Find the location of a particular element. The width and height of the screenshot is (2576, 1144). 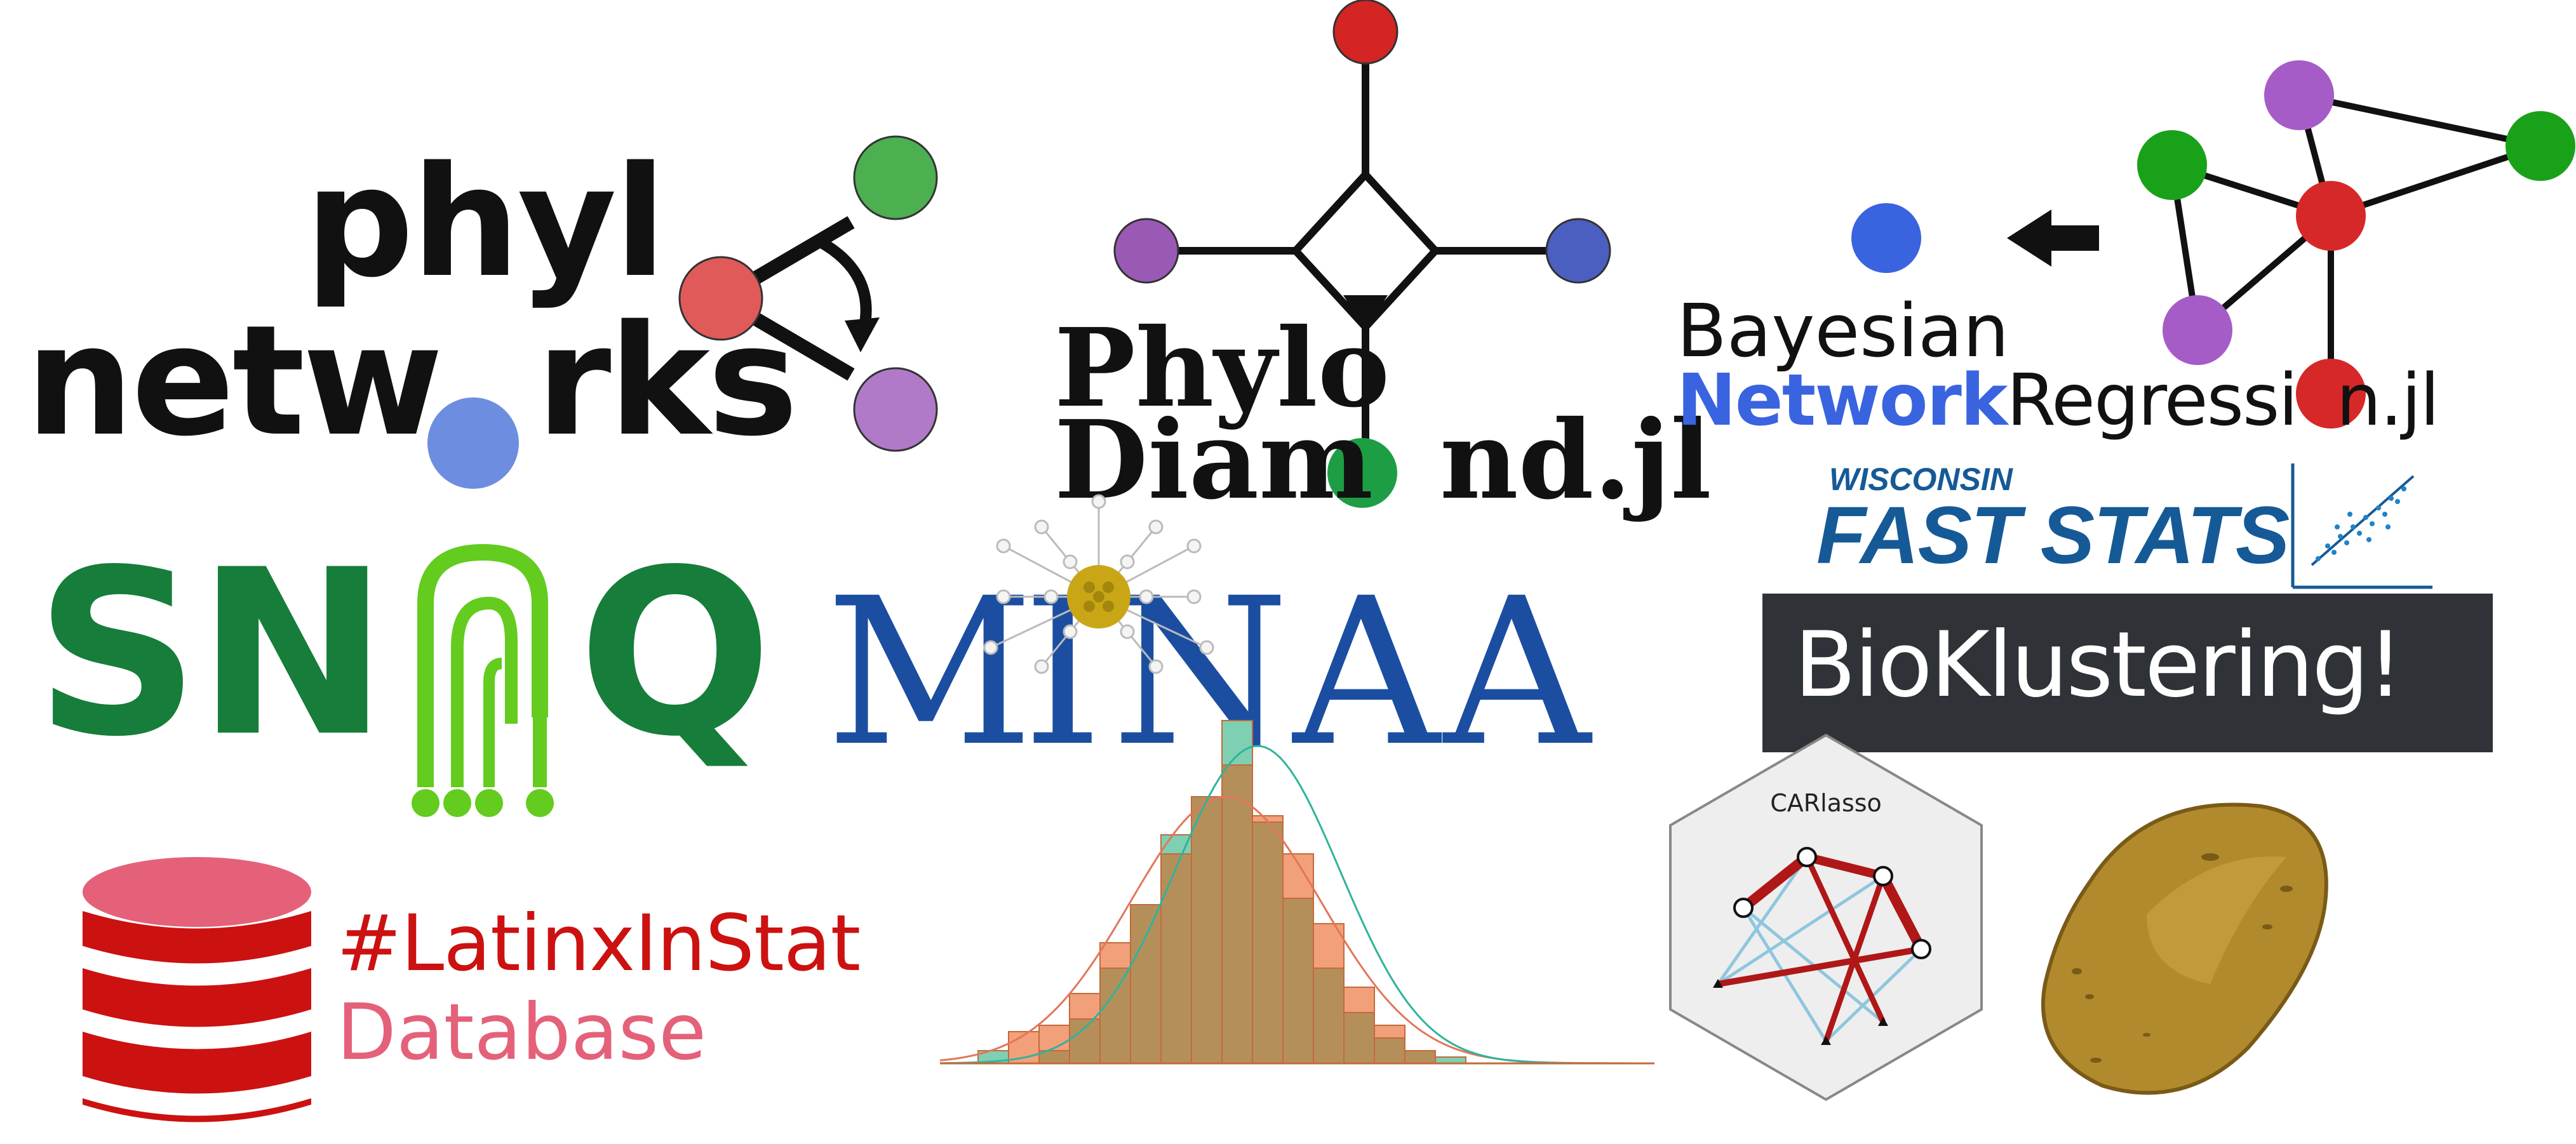

minaa-letter-m: M is located at coordinates (930, 673).